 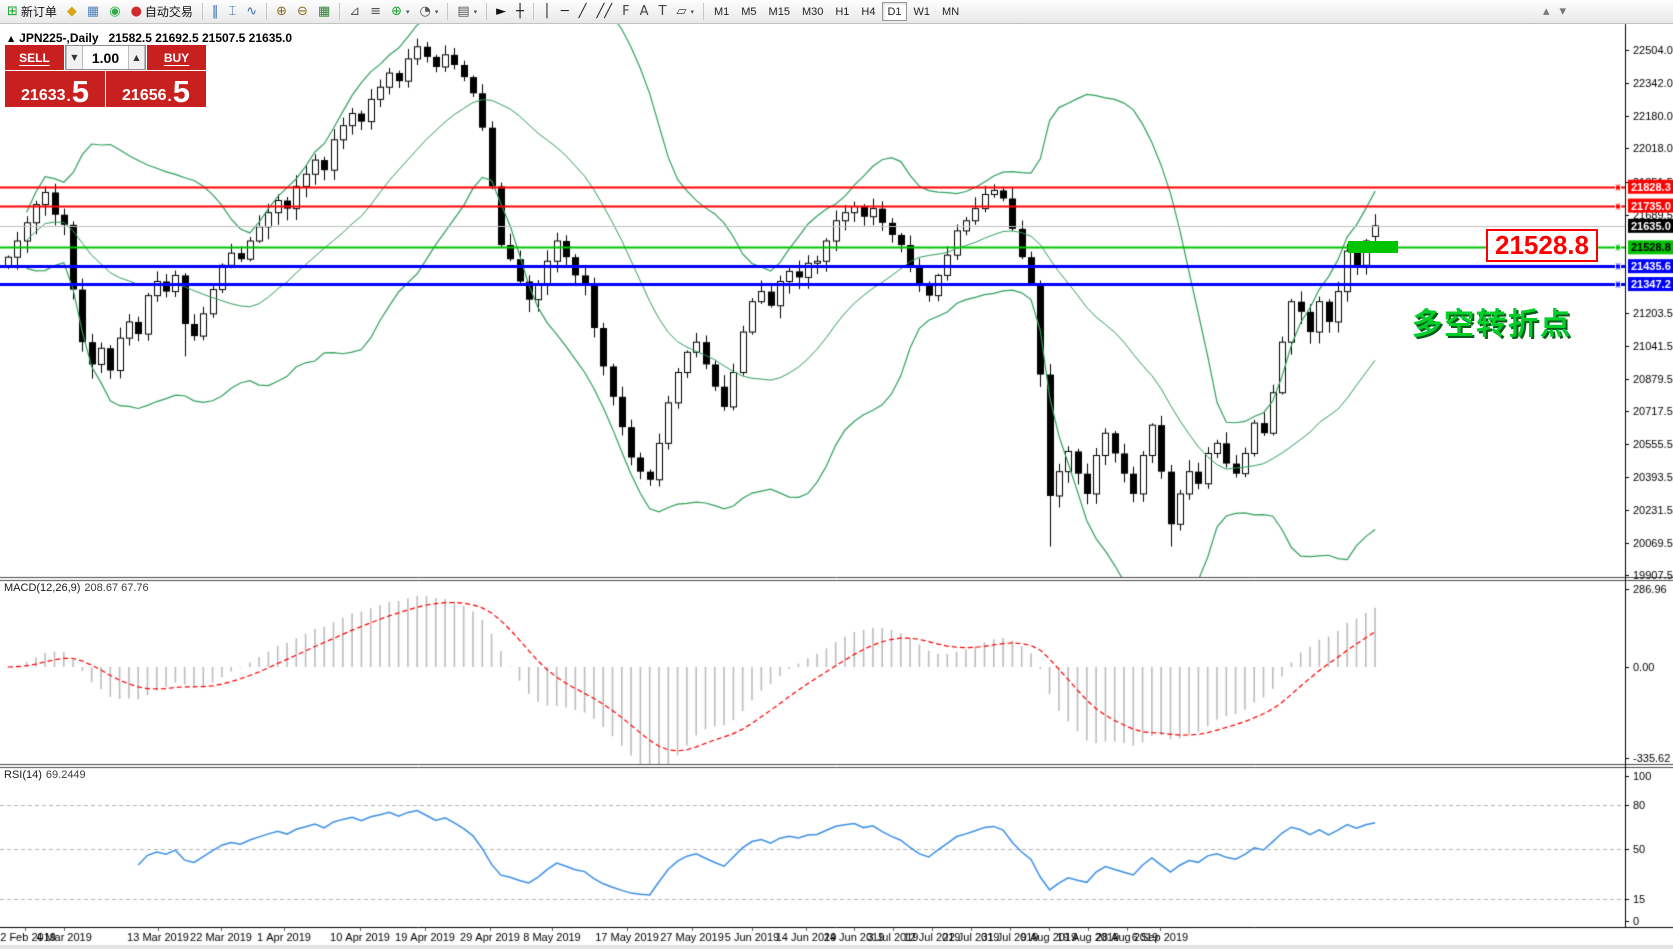 What do you see at coordinates (779, 11) in the screenshot?
I see `timeframe-m15: M15` at bounding box center [779, 11].